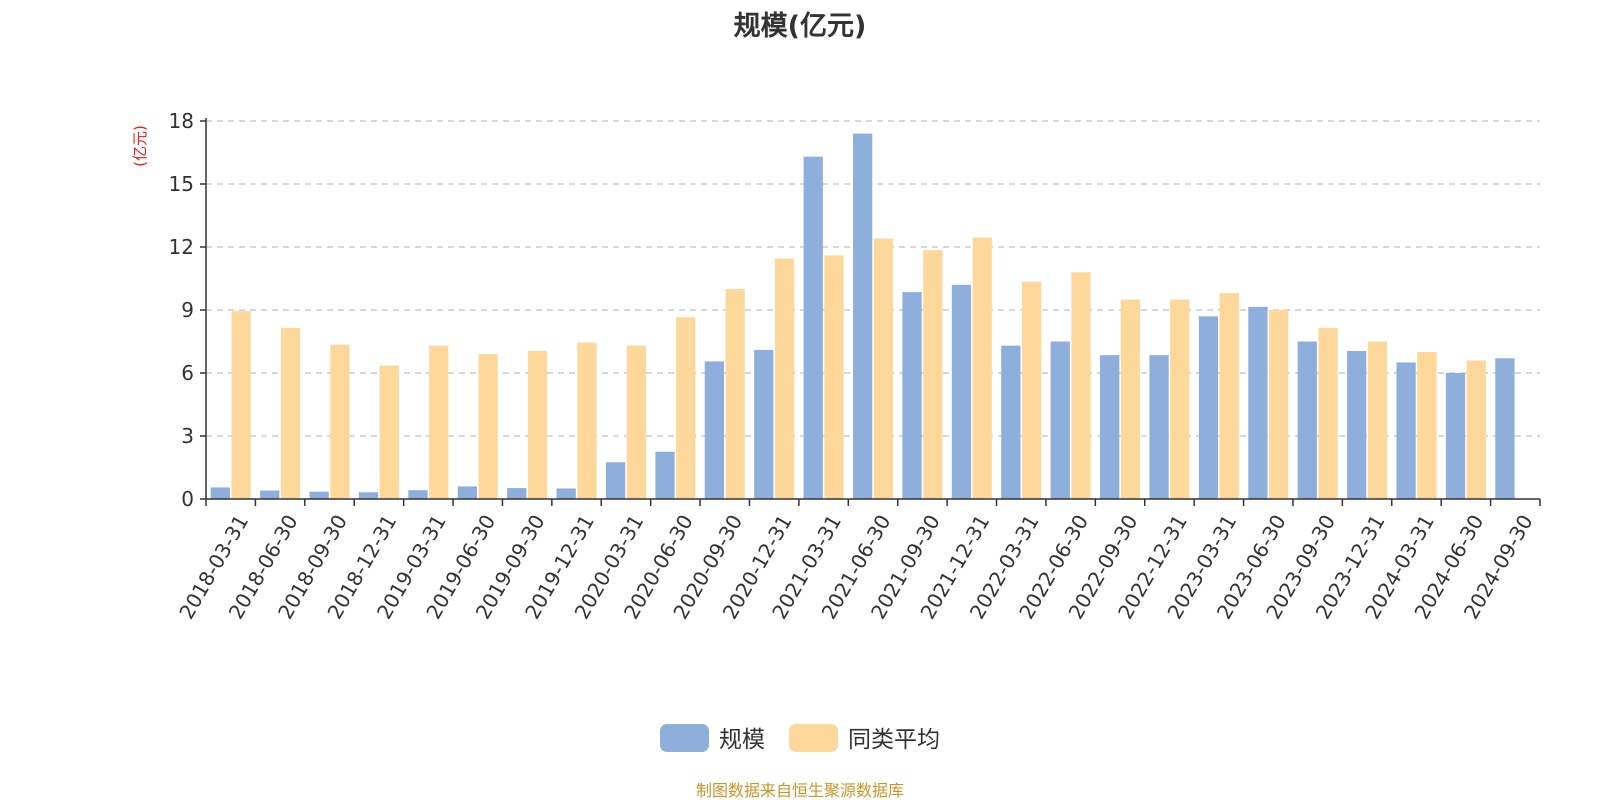 This screenshot has width=1600, height=800. I want to click on y-axis-unit-label: (亿元), so click(140, 146).